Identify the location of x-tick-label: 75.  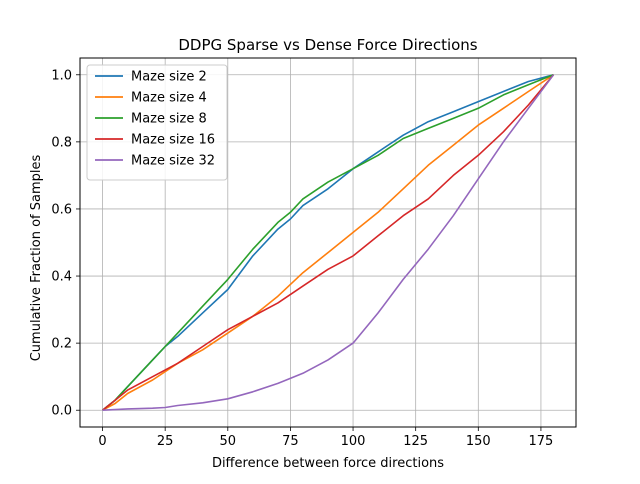
(290, 441).